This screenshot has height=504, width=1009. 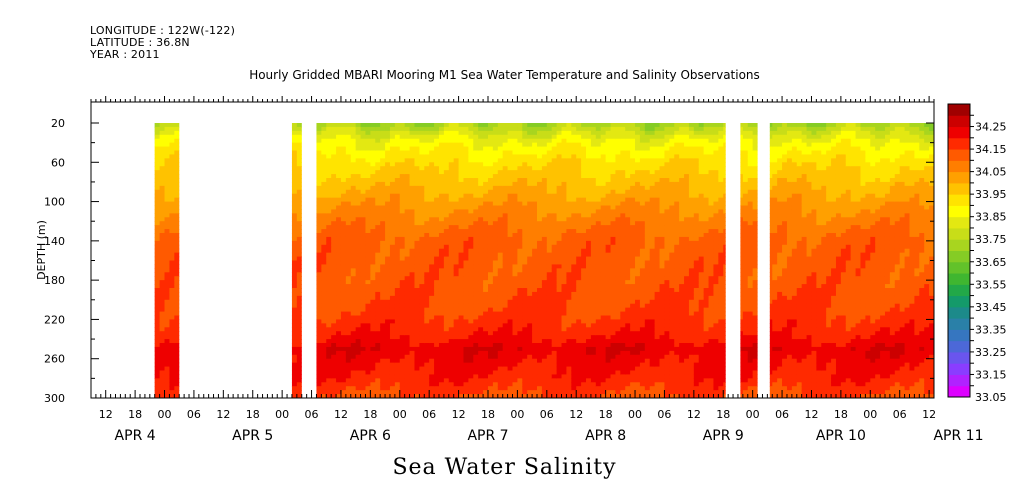 What do you see at coordinates (991, 262) in the screenshot?
I see `legend-label: 33.65` at bounding box center [991, 262].